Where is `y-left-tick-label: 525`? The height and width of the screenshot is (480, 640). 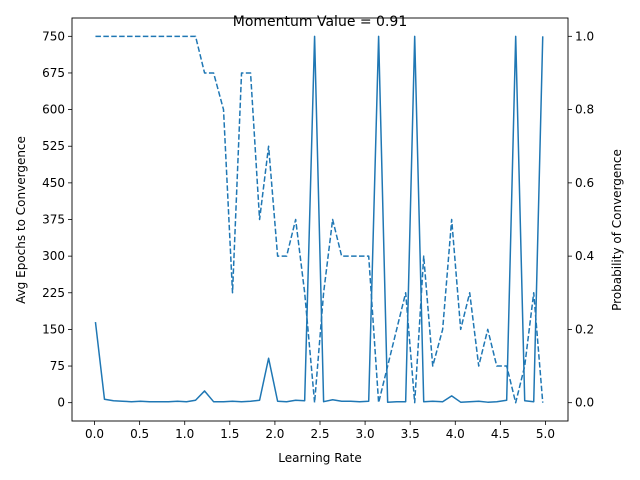
y-left-tick-label: 525 is located at coordinates (53, 146).